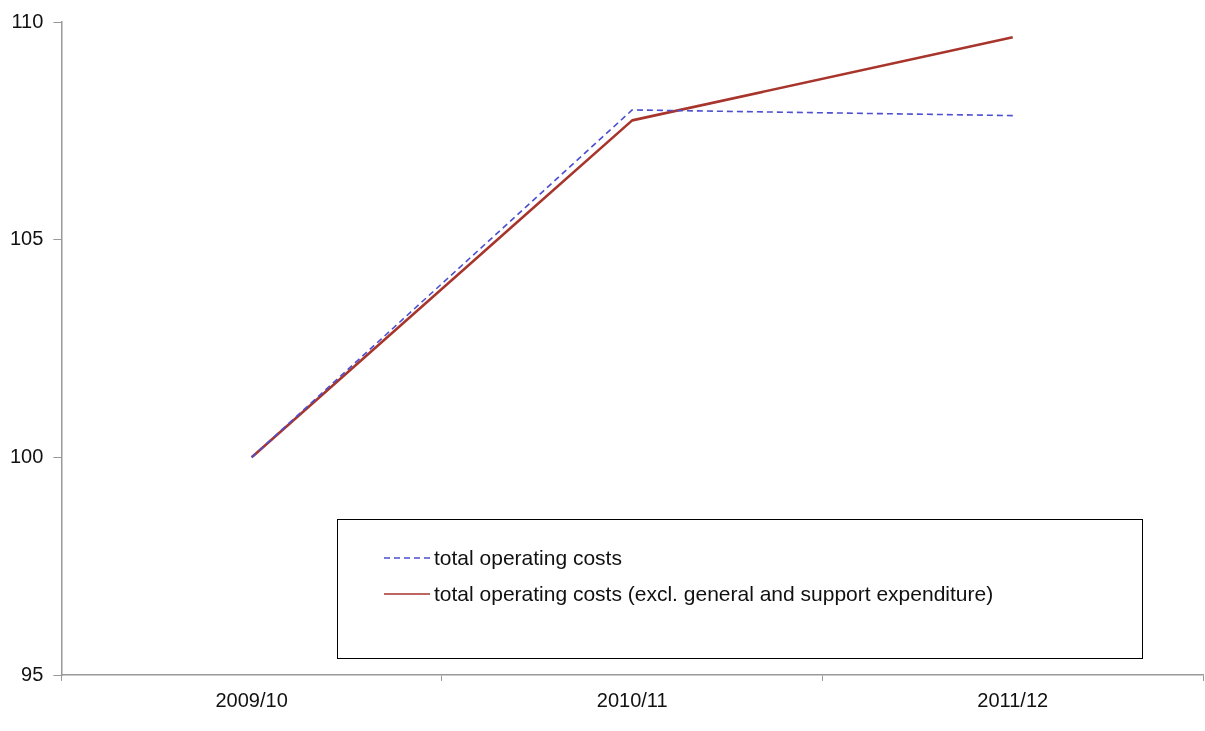  What do you see at coordinates (26, 238) in the screenshot?
I see `y-tick-label: 105` at bounding box center [26, 238].